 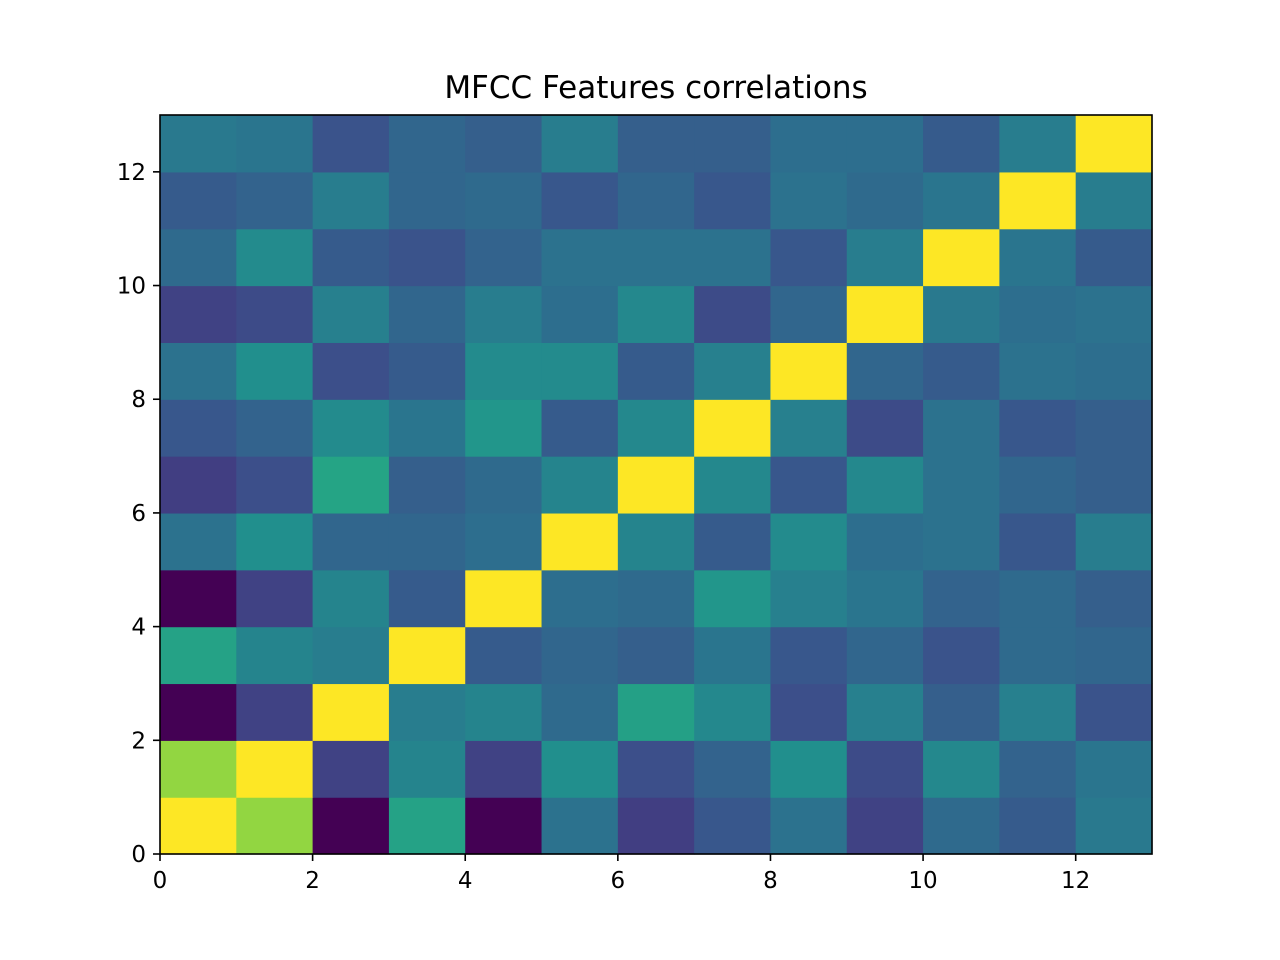 I want to click on y-tick-label: 12, so click(x=131, y=173).